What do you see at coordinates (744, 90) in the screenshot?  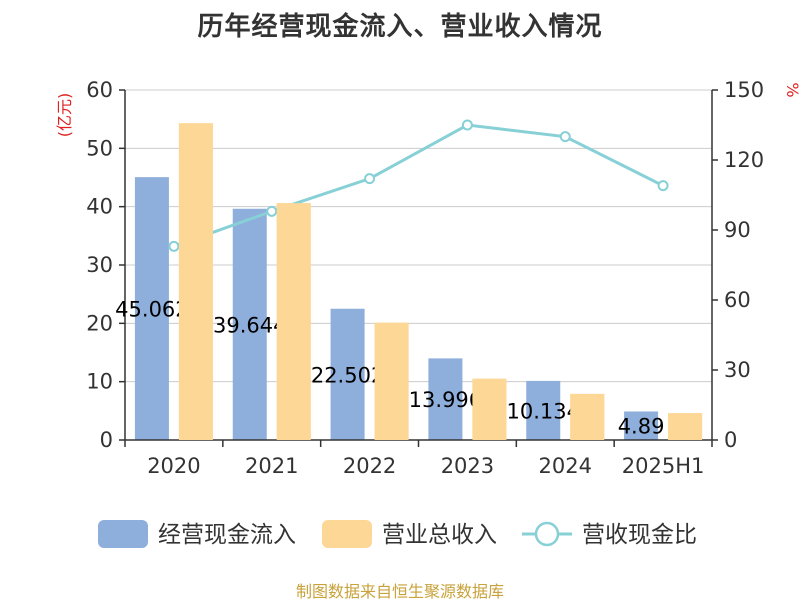 I see `y-right-tick-label: 150` at bounding box center [744, 90].